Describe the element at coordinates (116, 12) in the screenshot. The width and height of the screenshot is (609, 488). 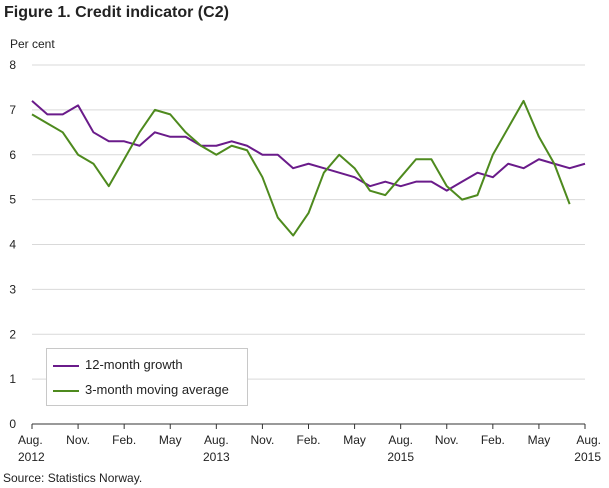
I see `chart-title: Figure 1. Credit indicator (C2)` at that location.